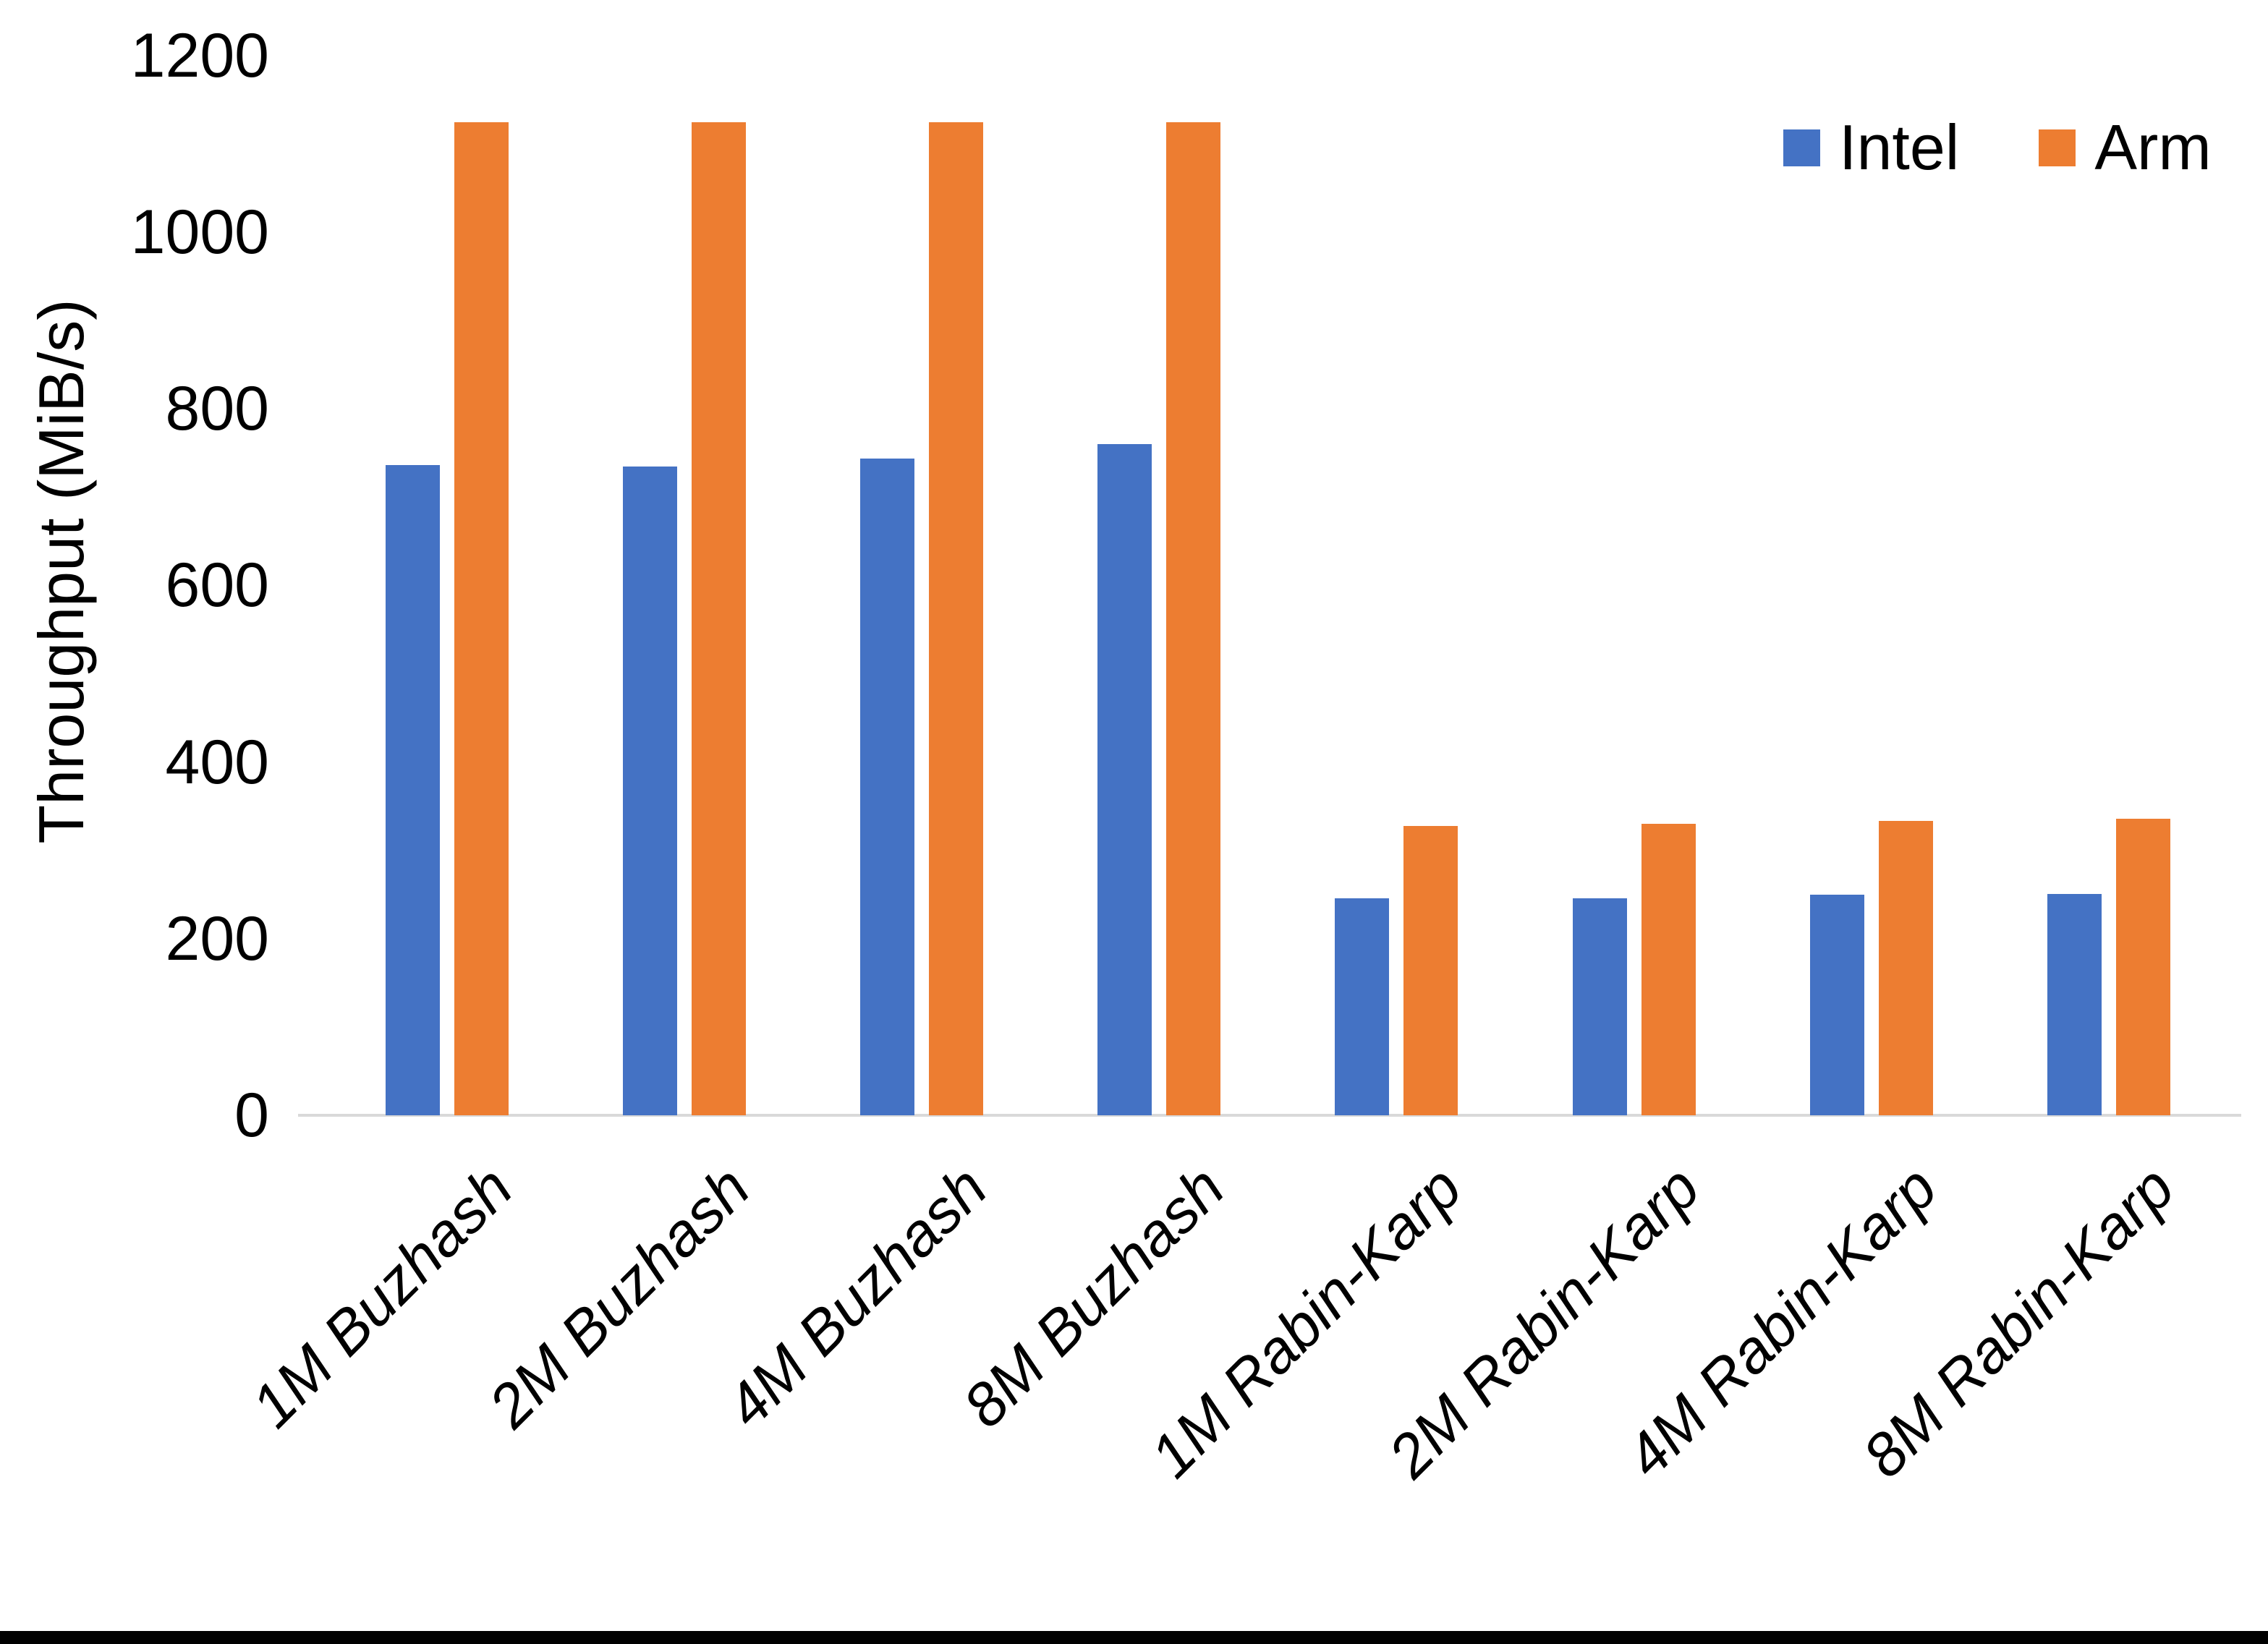 The image size is (2268, 1644). I want to click on bar-arm-2m-buzhash, so click(718, 618).